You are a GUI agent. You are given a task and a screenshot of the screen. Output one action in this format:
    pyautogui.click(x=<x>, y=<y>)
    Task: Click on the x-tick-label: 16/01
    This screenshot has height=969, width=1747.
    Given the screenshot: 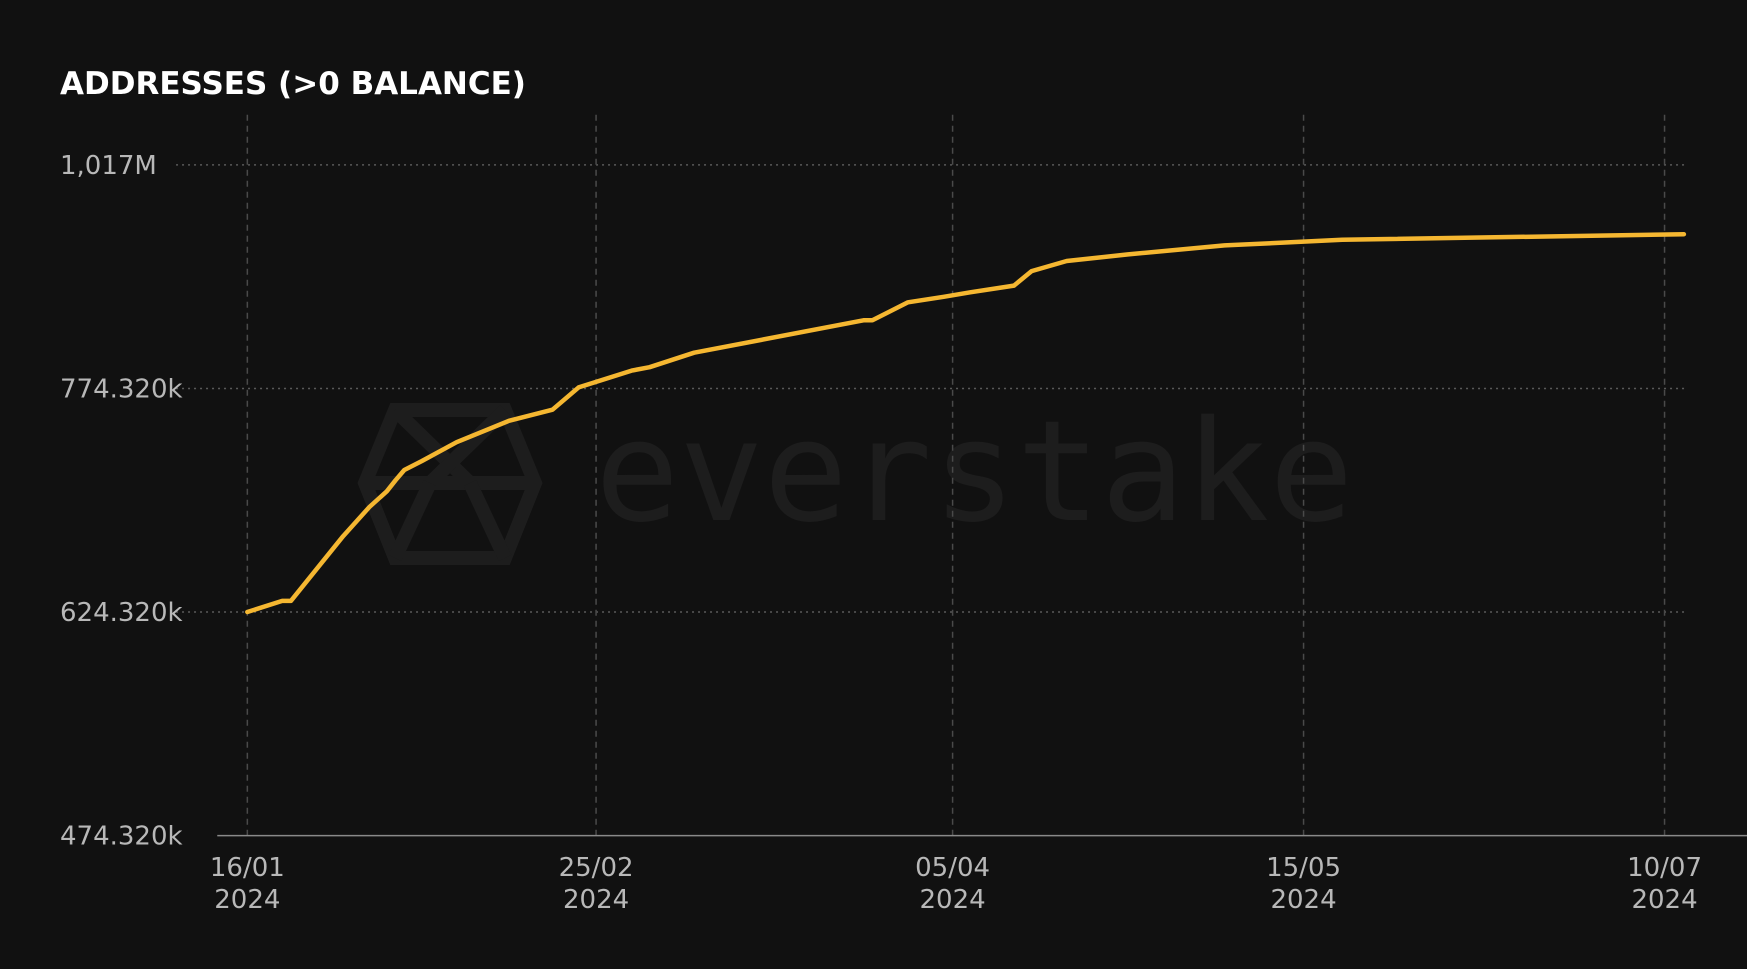 What is the action you would take?
    pyautogui.click(x=247, y=868)
    